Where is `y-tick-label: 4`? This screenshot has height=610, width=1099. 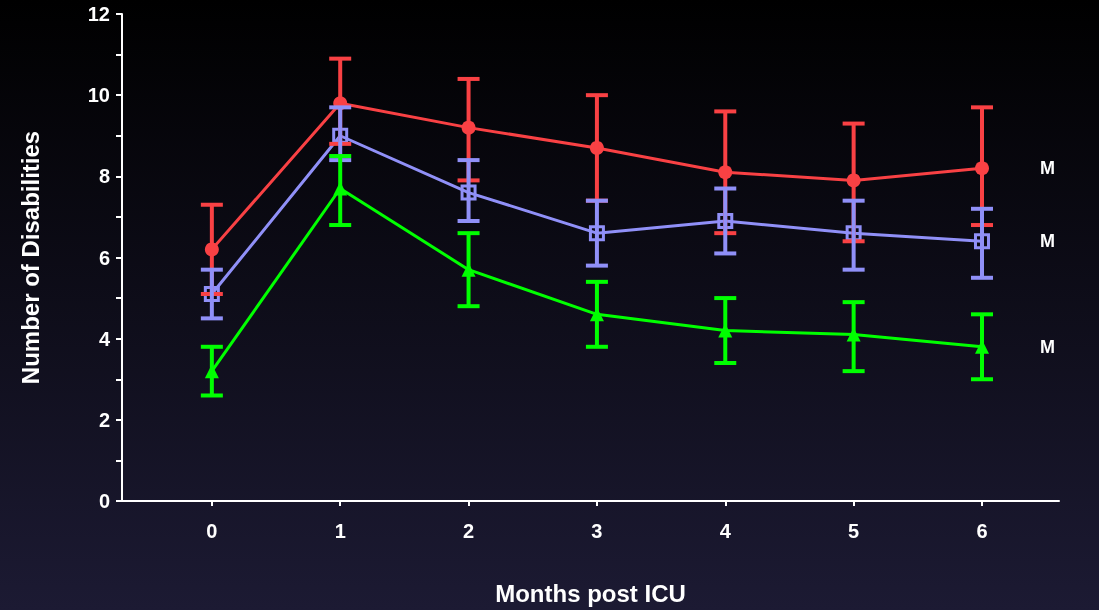
y-tick-label: 4 is located at coordinates (104, 338).